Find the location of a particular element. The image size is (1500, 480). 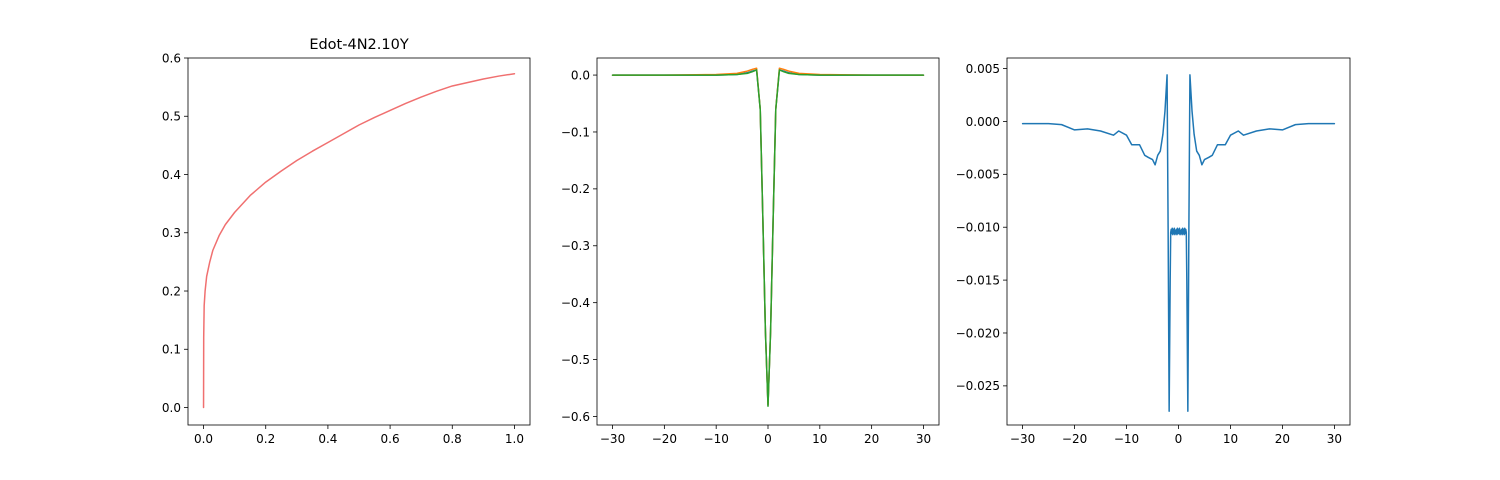

subplot-1-y-tick-label: 0.6 is located at coordinates (171, 58).